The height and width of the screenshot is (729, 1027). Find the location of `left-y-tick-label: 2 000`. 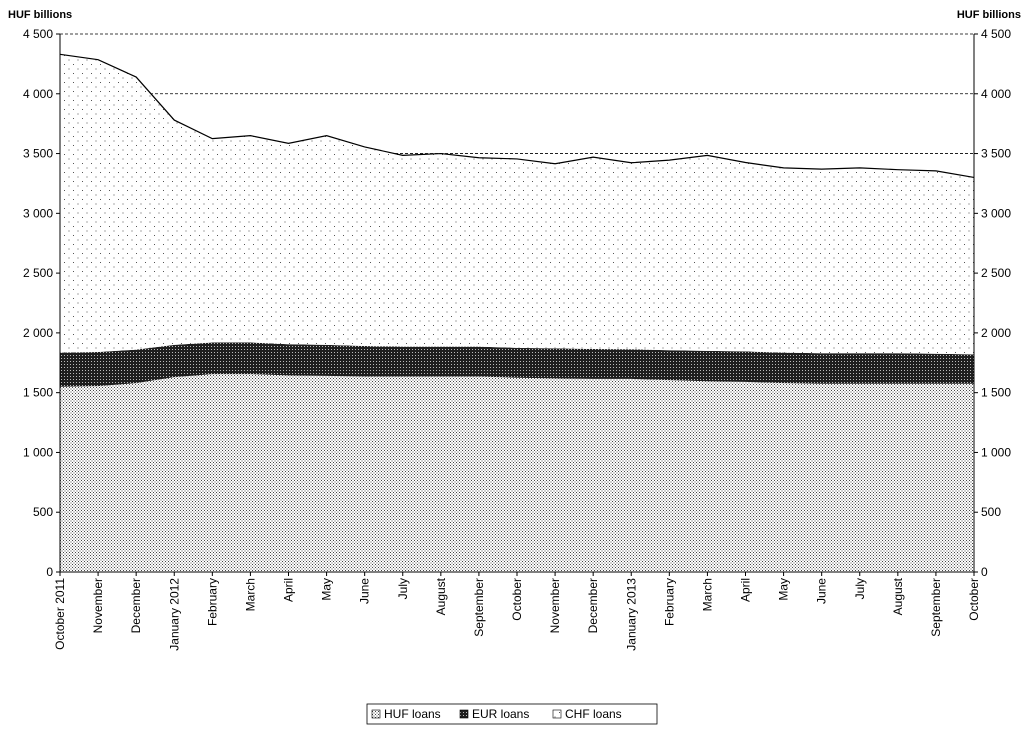

left-y-tick-label: 2 000 is located at coordinates (38, 333).